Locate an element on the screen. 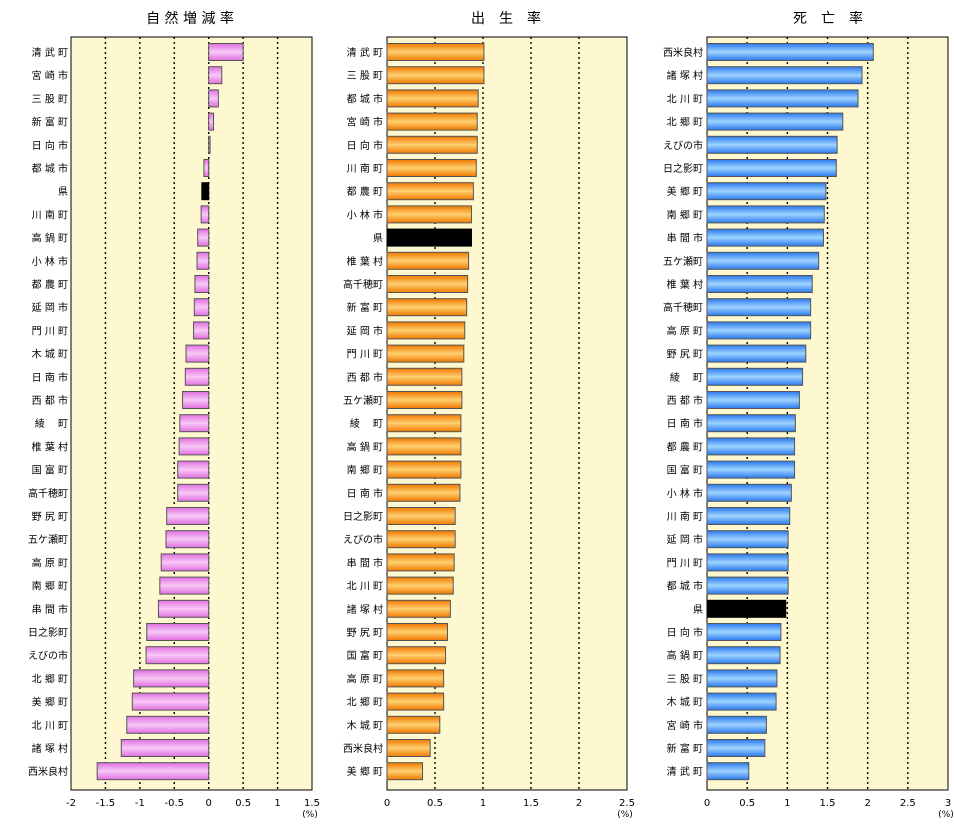  chart3-category-label: 延 岡 市 is located at coordinates (685, 539).